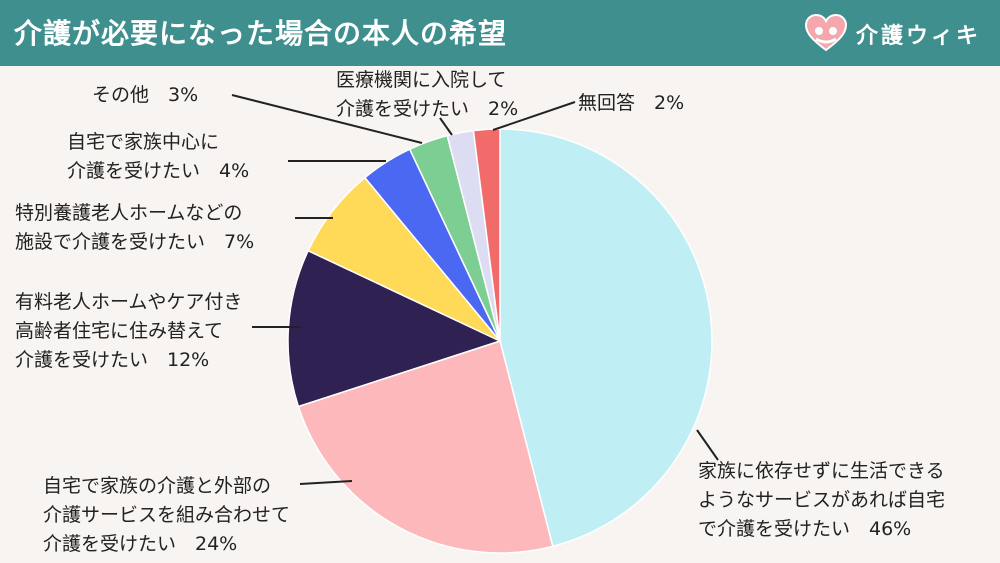  I want to click on slice-label-3: 有料老人ホームやケア付き 高齢者住宅に住み替えて 介護を受けたい 12%, so click(128, 331).